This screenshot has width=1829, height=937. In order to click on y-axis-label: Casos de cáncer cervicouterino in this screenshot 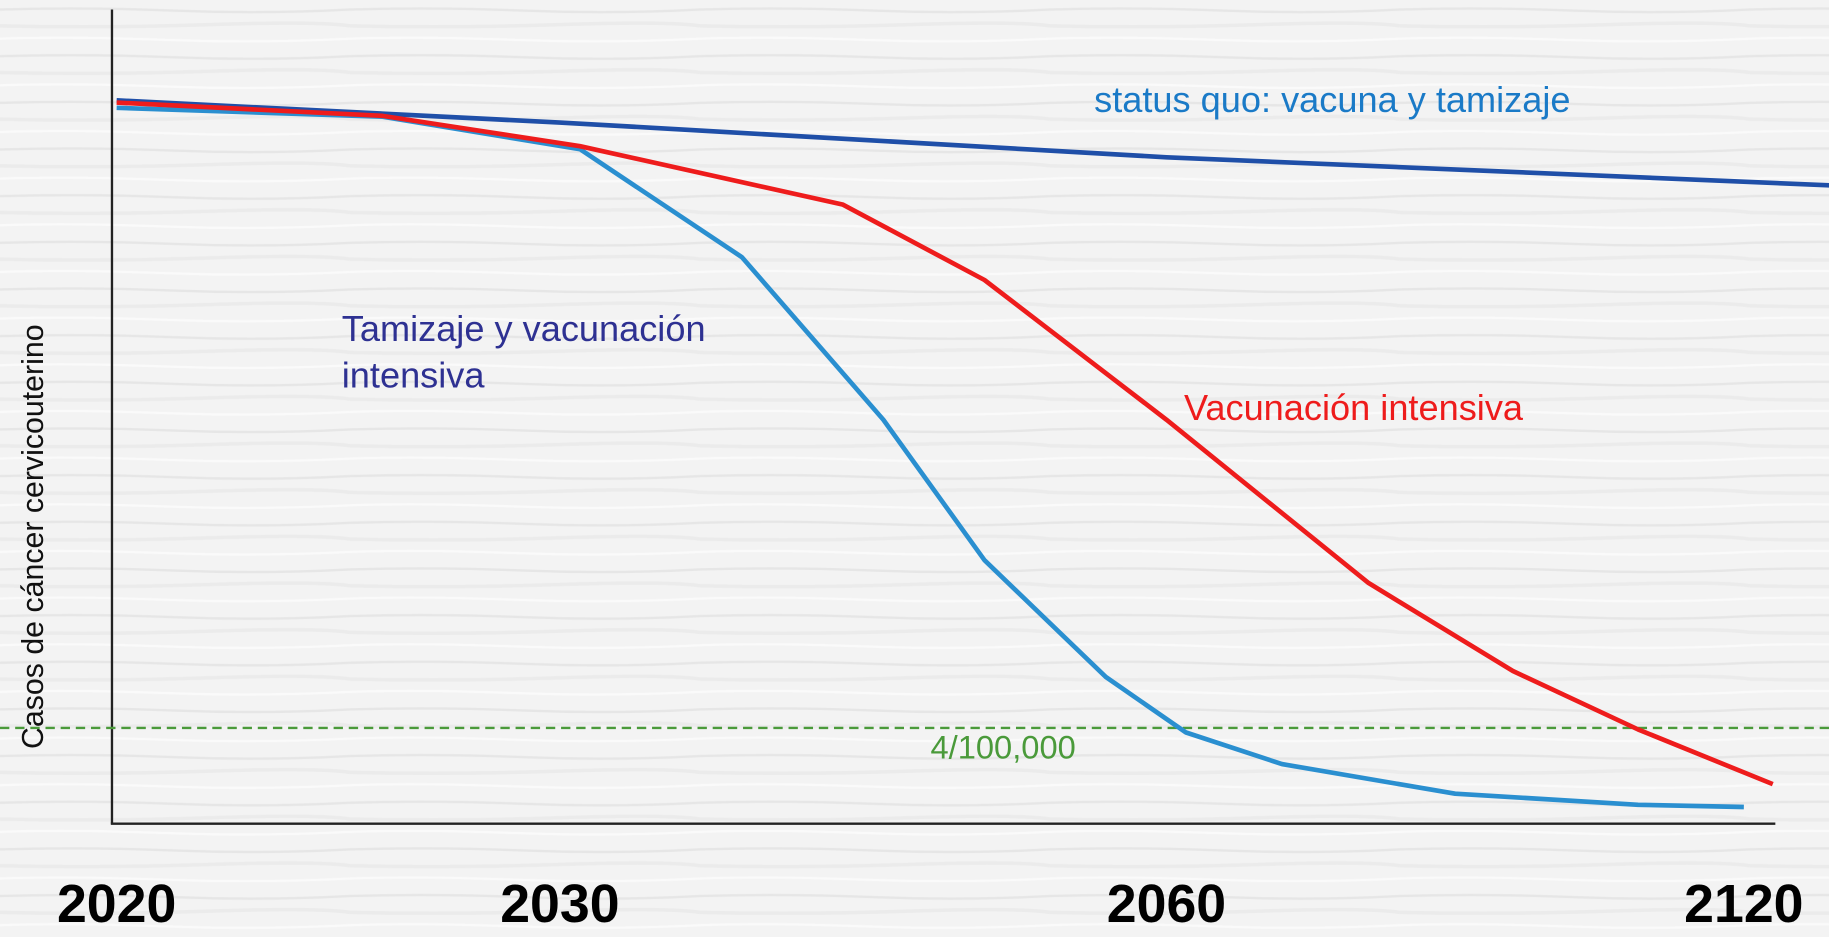, I will do `click(33, 536)`.